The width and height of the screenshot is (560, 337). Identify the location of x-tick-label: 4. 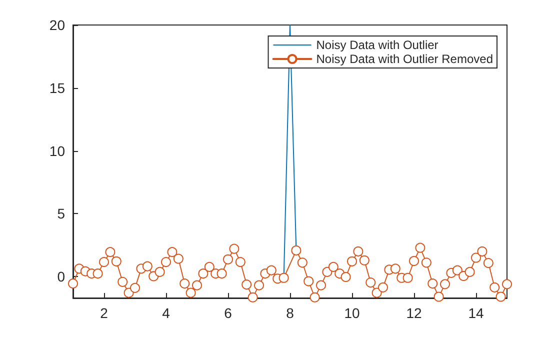
(166, 313).